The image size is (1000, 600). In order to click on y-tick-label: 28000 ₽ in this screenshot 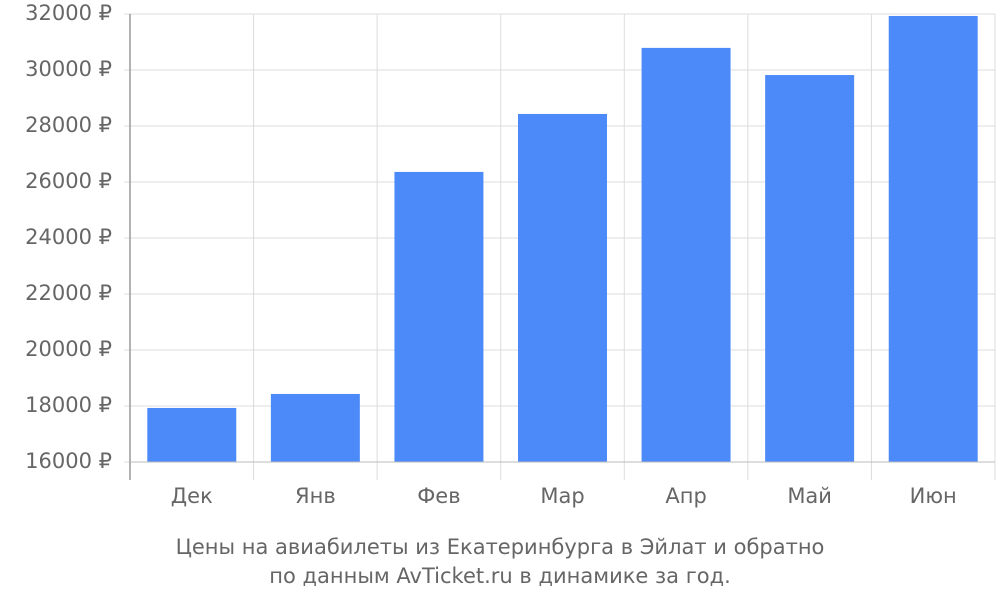, I will do `click(68, 125)`.